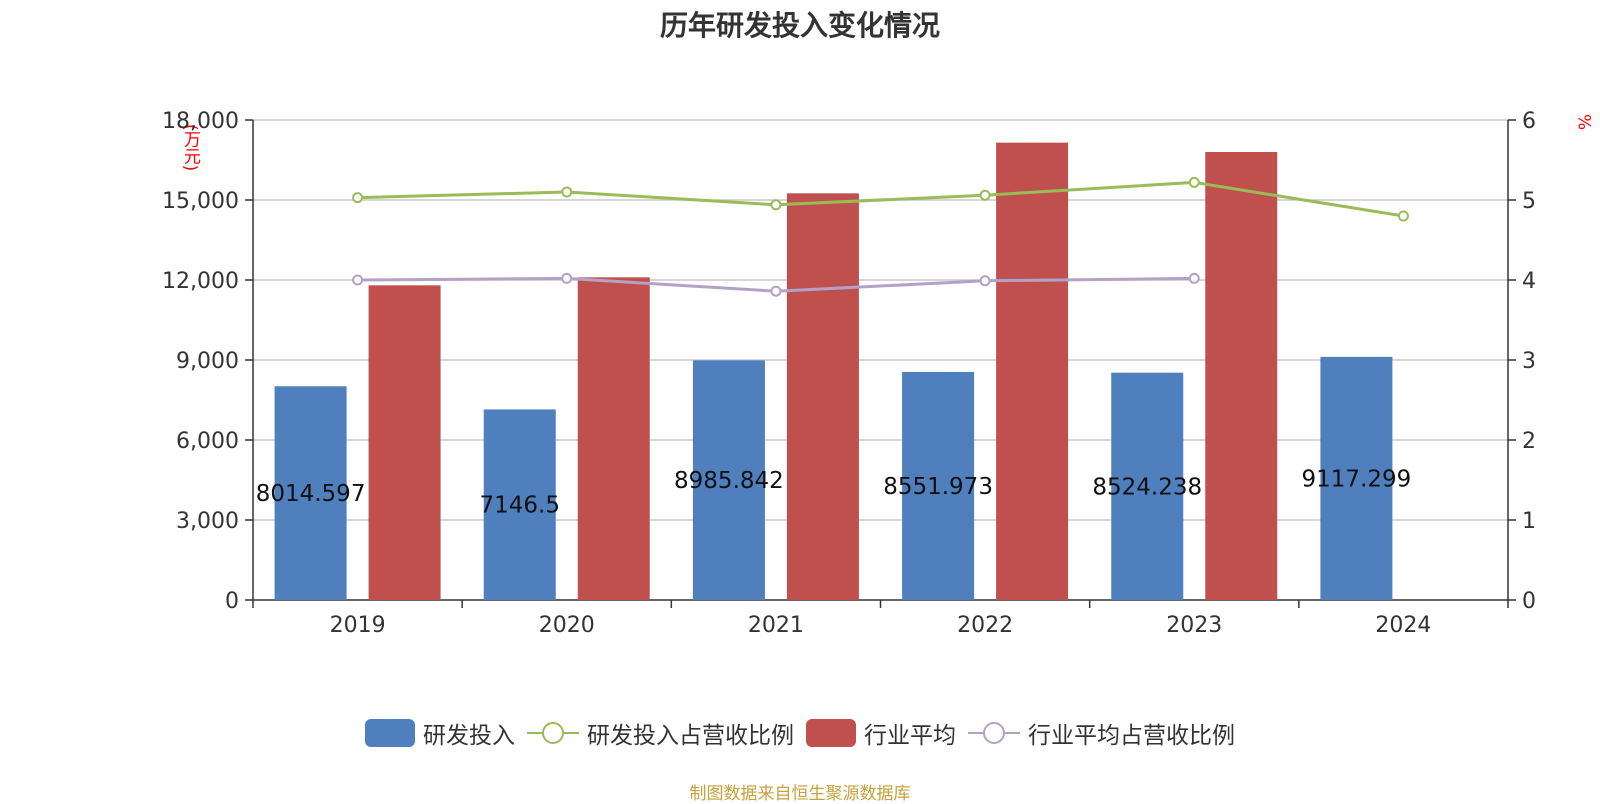  Describe the element at coordinates (880, 199) in the screenshot. I see `series-line` at that location.